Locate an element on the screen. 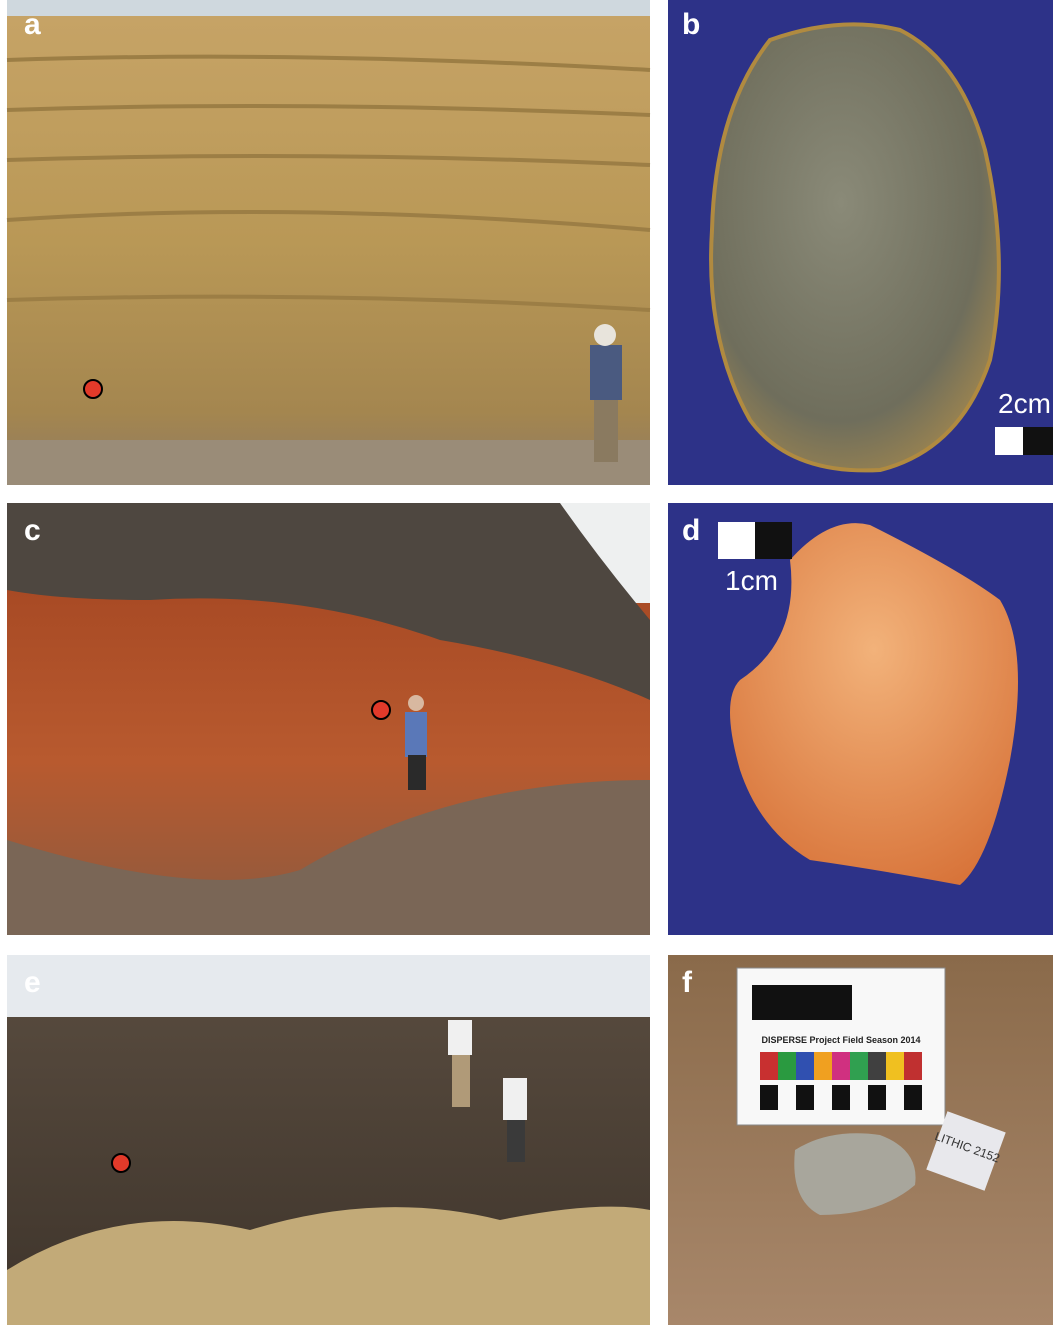 The width and height of the screenshot is (1053, 1325). checker is located at coordinates (841, 1097).